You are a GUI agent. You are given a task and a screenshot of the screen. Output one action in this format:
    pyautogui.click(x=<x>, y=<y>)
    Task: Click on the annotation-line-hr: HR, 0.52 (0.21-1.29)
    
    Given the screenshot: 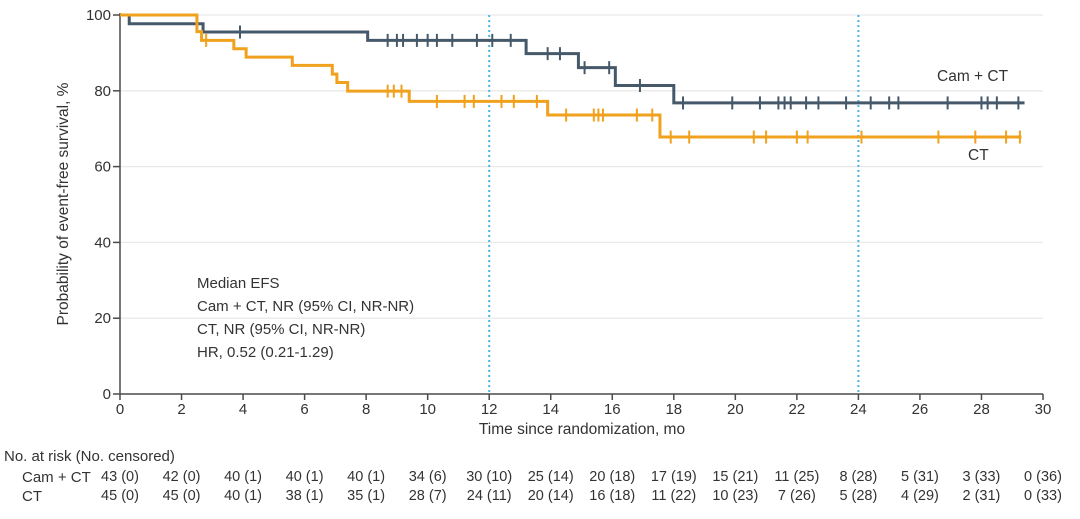 What is the action you would take?
    pyautogui.click(x=265, y=352)
    